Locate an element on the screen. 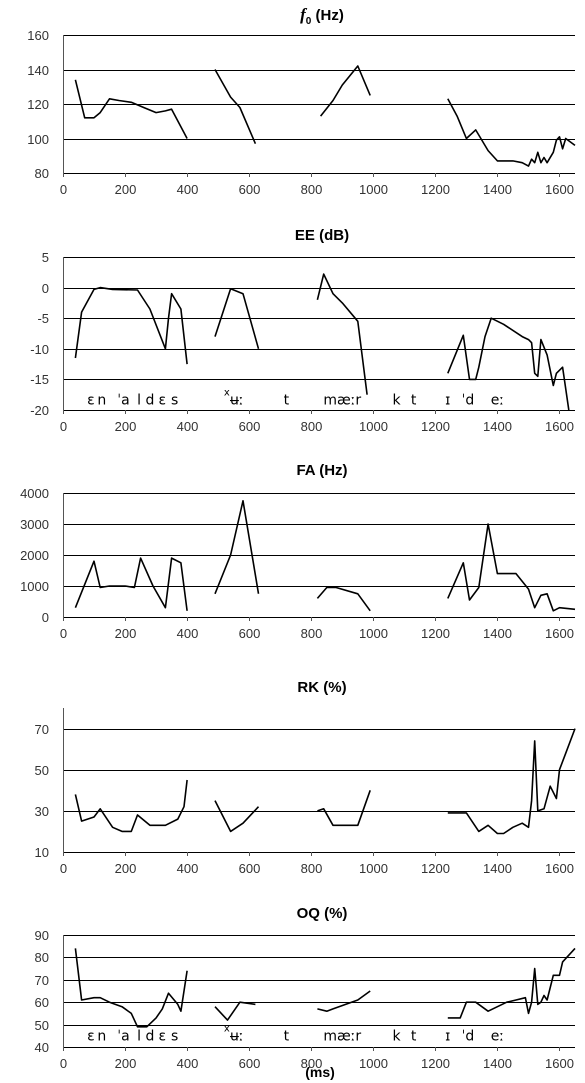 The height and width of the screenshot is (1083, 585). phonetic-label: ʉː is located at coordinates (237, 400).